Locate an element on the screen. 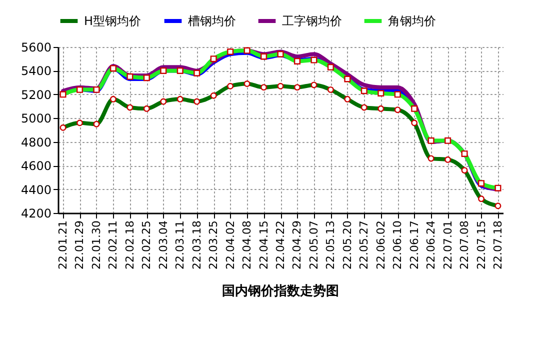 The image size is (556, 351). x-tick-label: 22.03.04 is located at coordinates (163, 245).